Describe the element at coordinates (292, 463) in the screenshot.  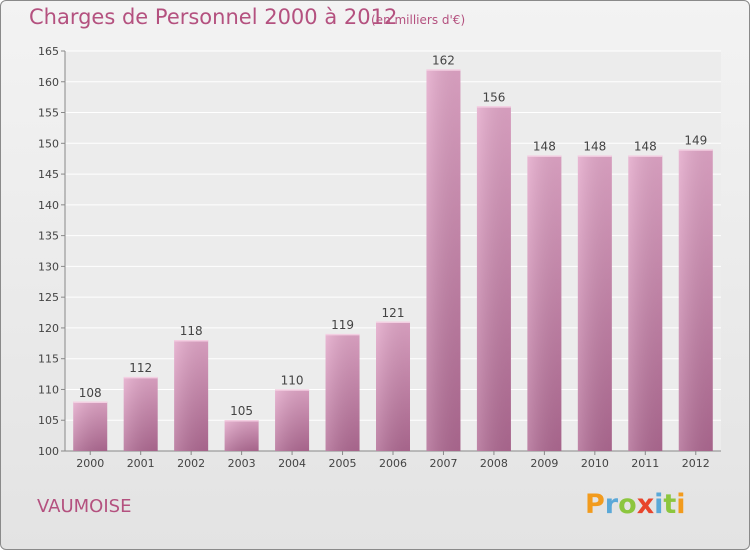
I see `x-tick-label: 2004` at that location.